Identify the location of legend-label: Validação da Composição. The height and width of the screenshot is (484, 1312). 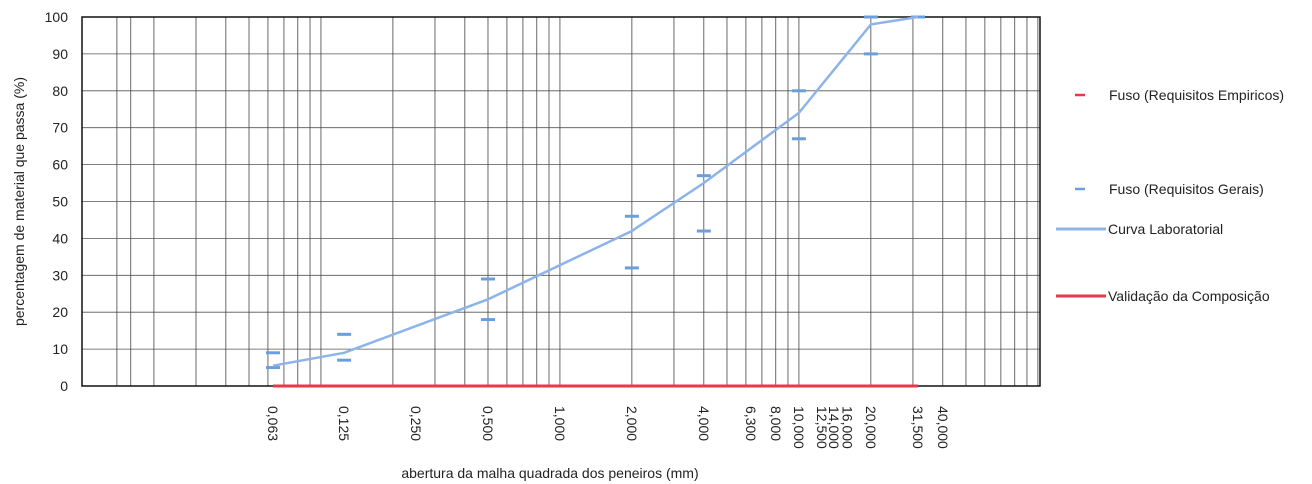
(1189, 296).